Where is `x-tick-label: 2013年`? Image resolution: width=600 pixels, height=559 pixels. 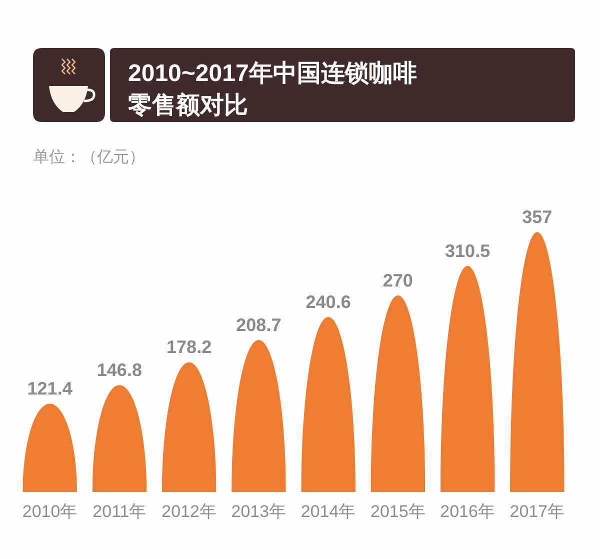
x-tick-label: 2013年 is located at coordinates (258, 511).